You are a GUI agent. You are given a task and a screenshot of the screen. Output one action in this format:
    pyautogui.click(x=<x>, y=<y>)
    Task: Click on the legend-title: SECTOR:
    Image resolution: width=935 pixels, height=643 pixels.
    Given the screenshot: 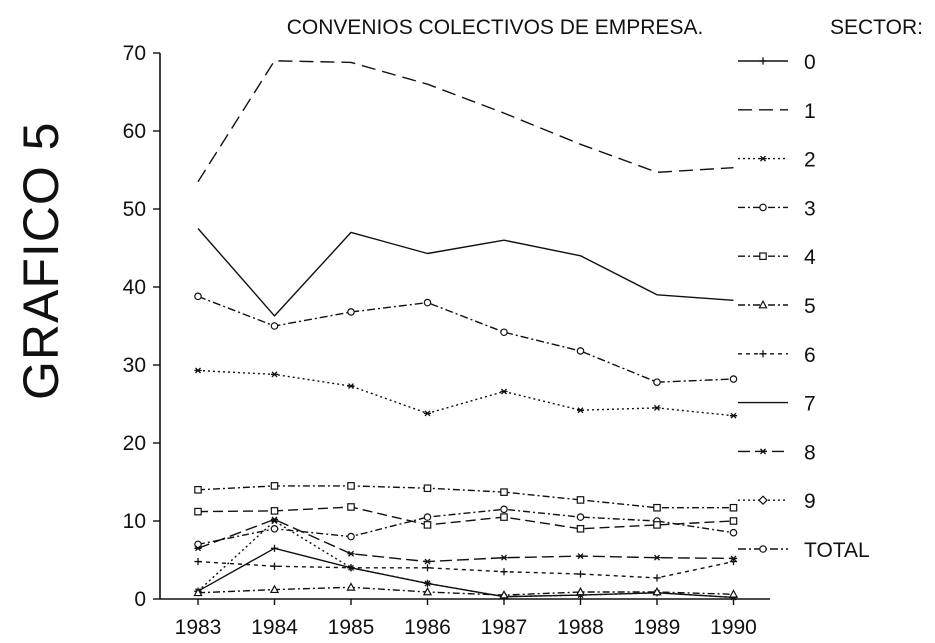 What is the action you would take?
    pyautogui.click(x=876, y=27)
    